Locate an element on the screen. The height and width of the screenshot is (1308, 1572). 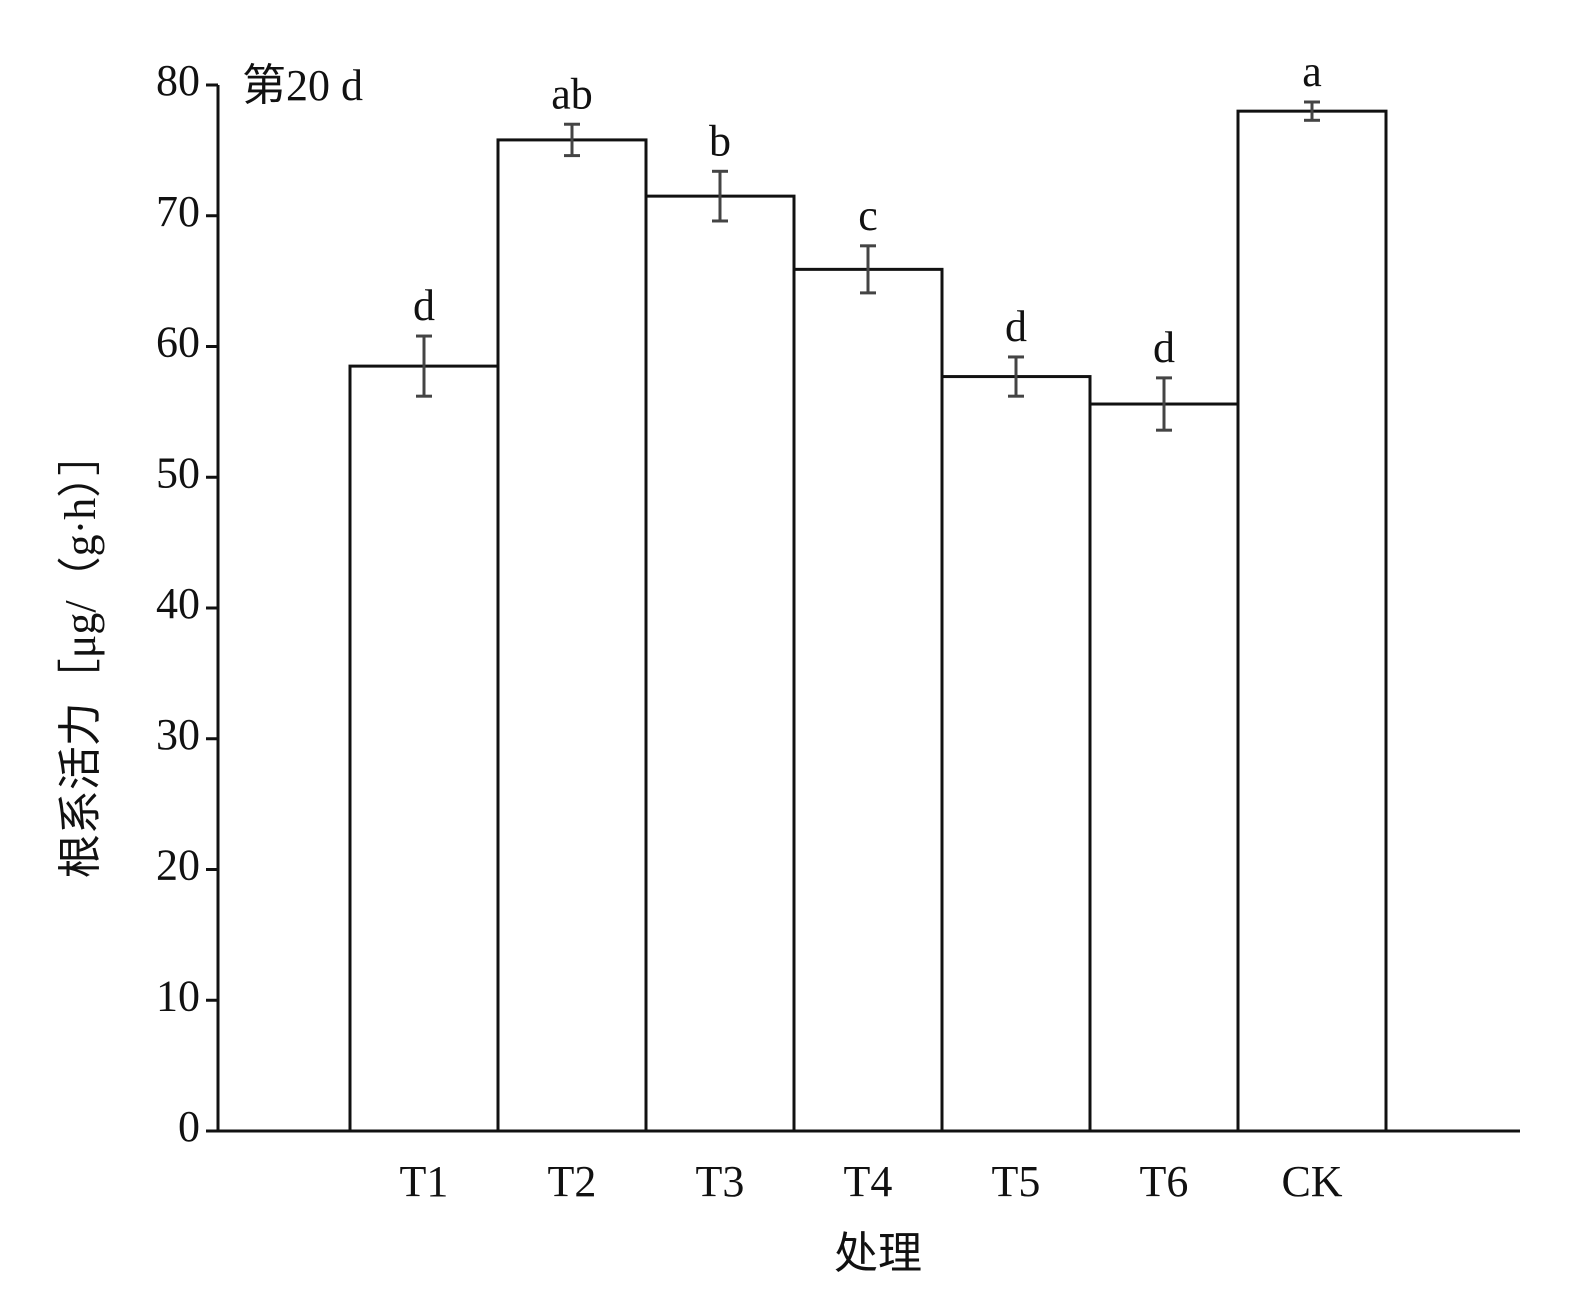
significance-label: c is located at coordinates (868, 215).